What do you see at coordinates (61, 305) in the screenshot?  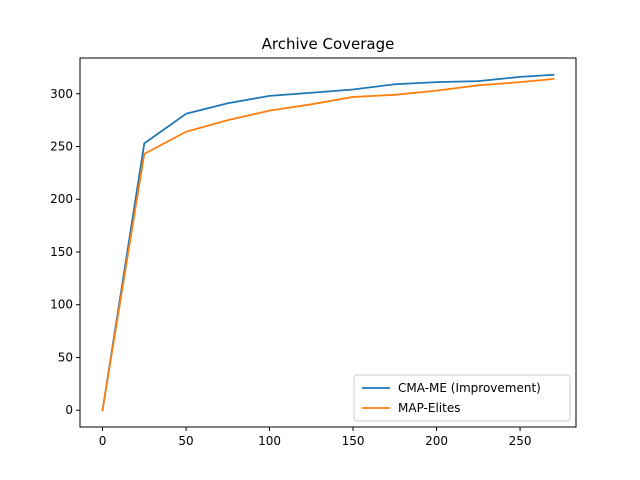 I see `y-tick-label: 100` at bounding box center [61, 305].